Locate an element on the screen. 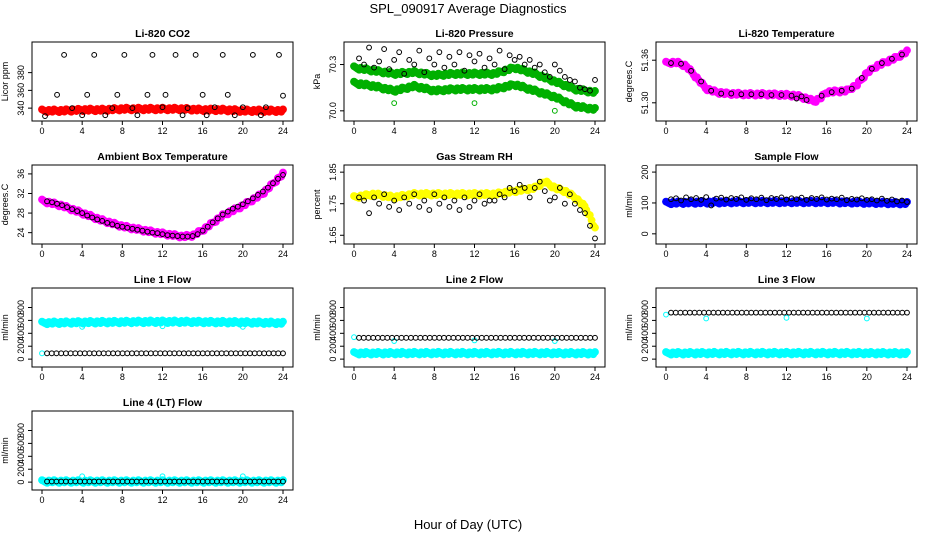  y-axis-label: kPa is located at coordinates (317, 82).